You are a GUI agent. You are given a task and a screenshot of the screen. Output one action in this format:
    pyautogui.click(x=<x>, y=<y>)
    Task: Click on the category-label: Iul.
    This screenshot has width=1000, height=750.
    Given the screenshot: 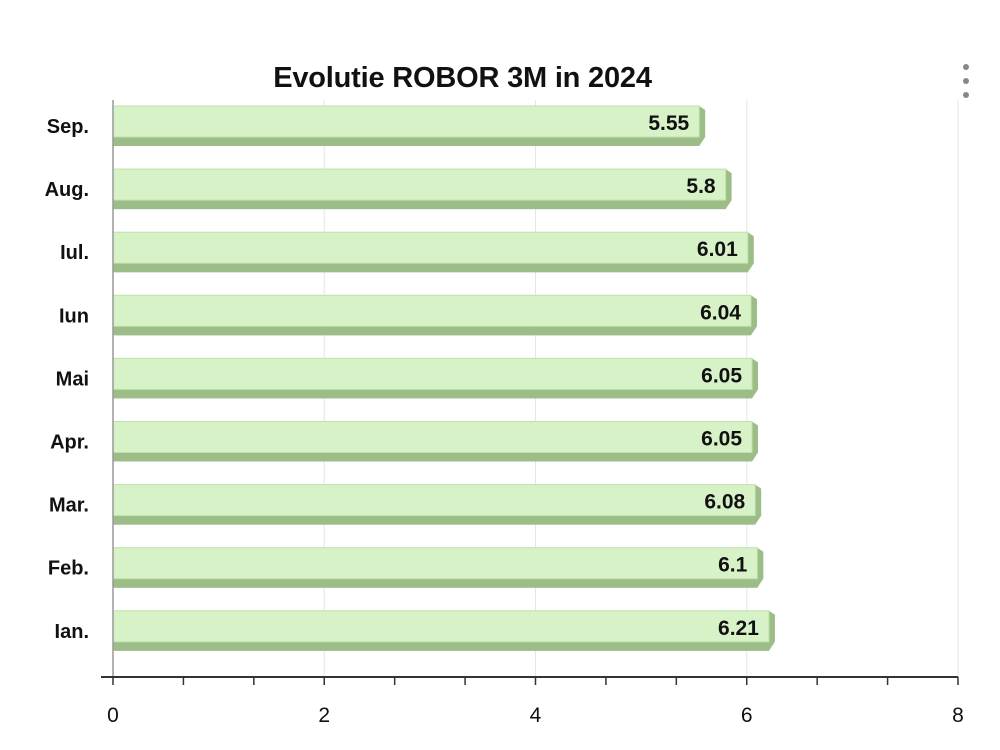 What is the action you would take?
    pyautogui.click(x=74, y=253)
    